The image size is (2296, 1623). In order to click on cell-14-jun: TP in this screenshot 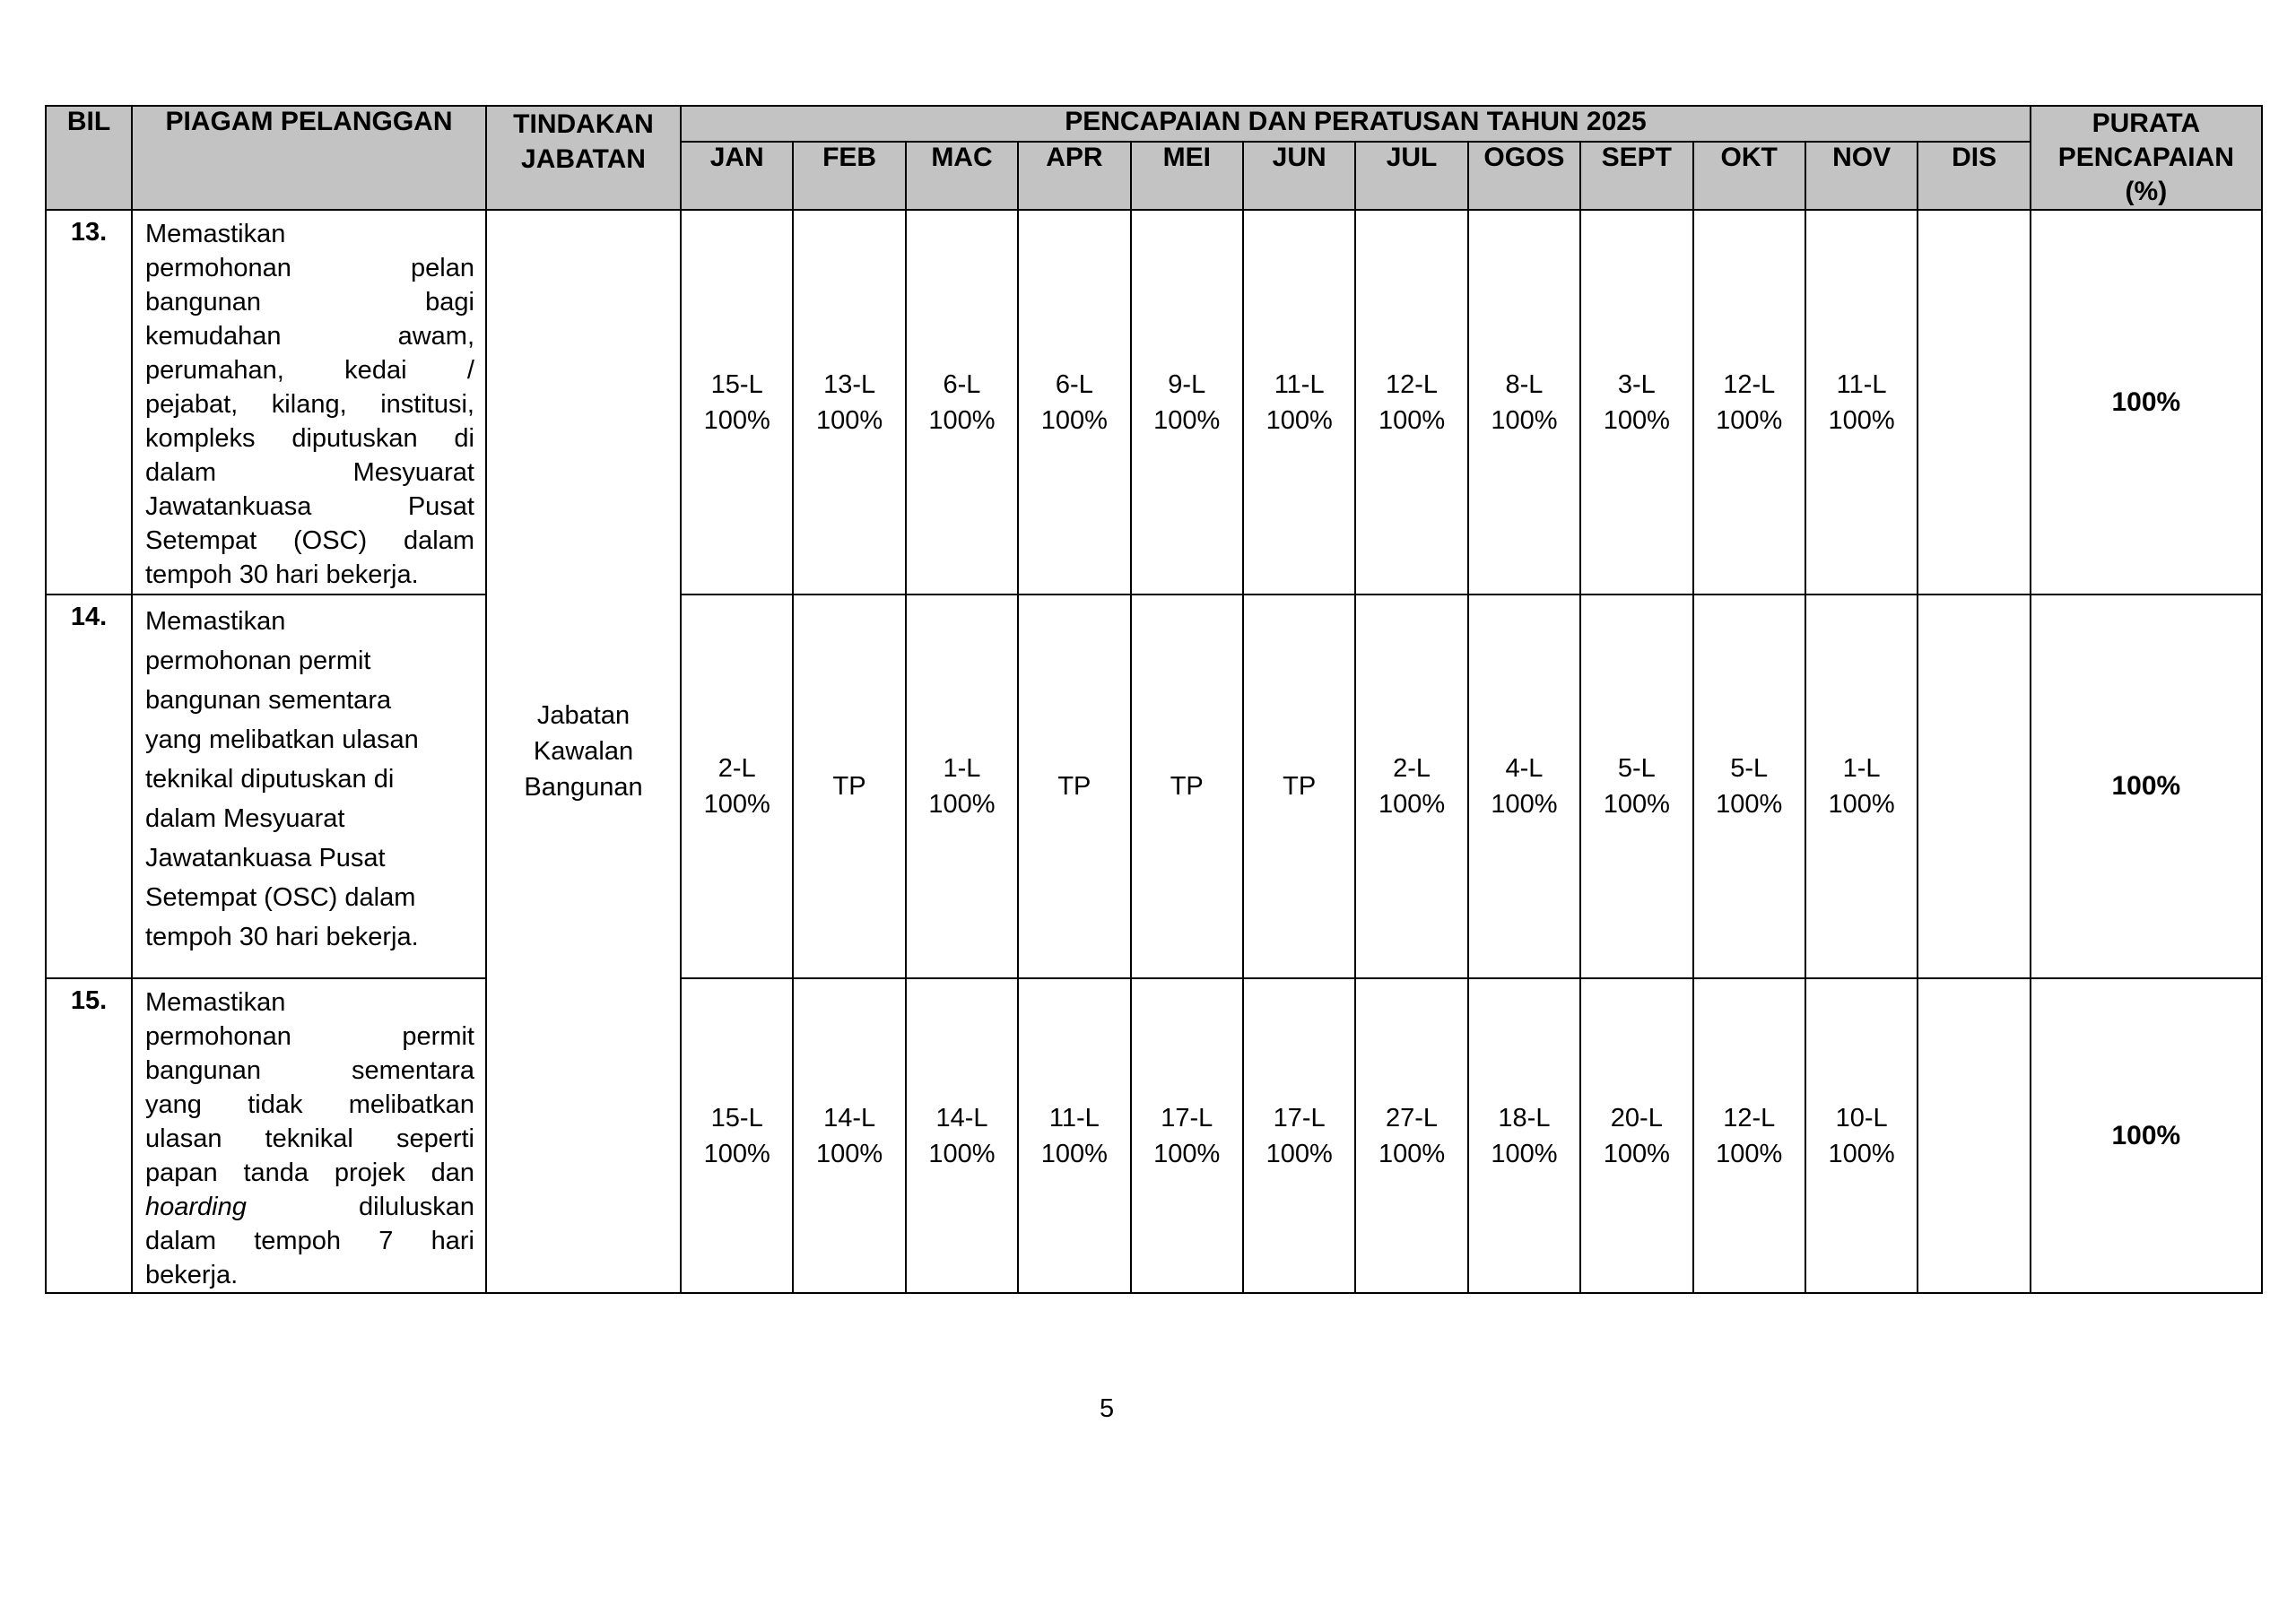, I will do `click(1299, 786)`.